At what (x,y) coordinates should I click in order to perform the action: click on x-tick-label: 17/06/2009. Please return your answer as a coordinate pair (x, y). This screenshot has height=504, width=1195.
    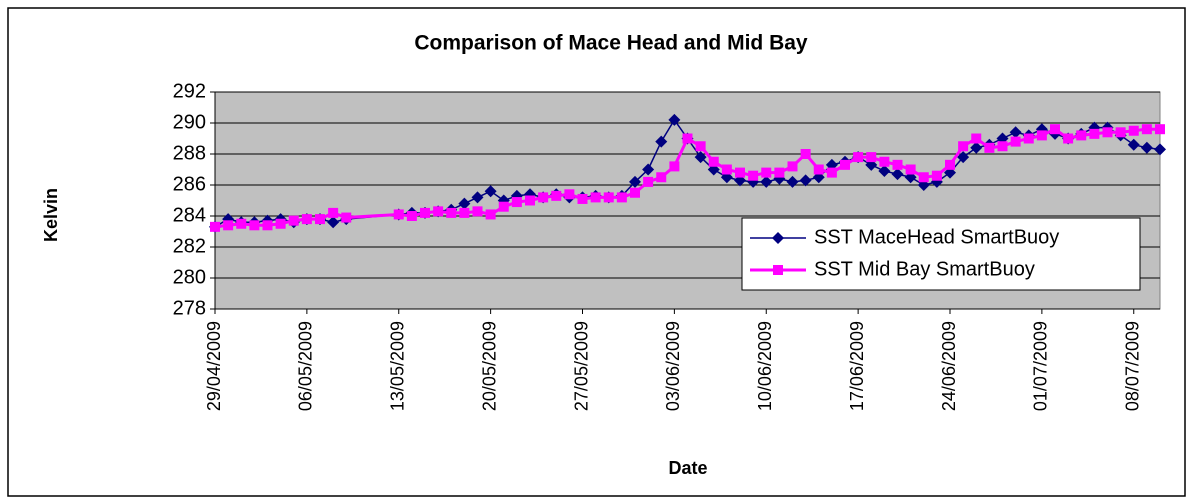
    Looking at the image, I should click on (857, 366).